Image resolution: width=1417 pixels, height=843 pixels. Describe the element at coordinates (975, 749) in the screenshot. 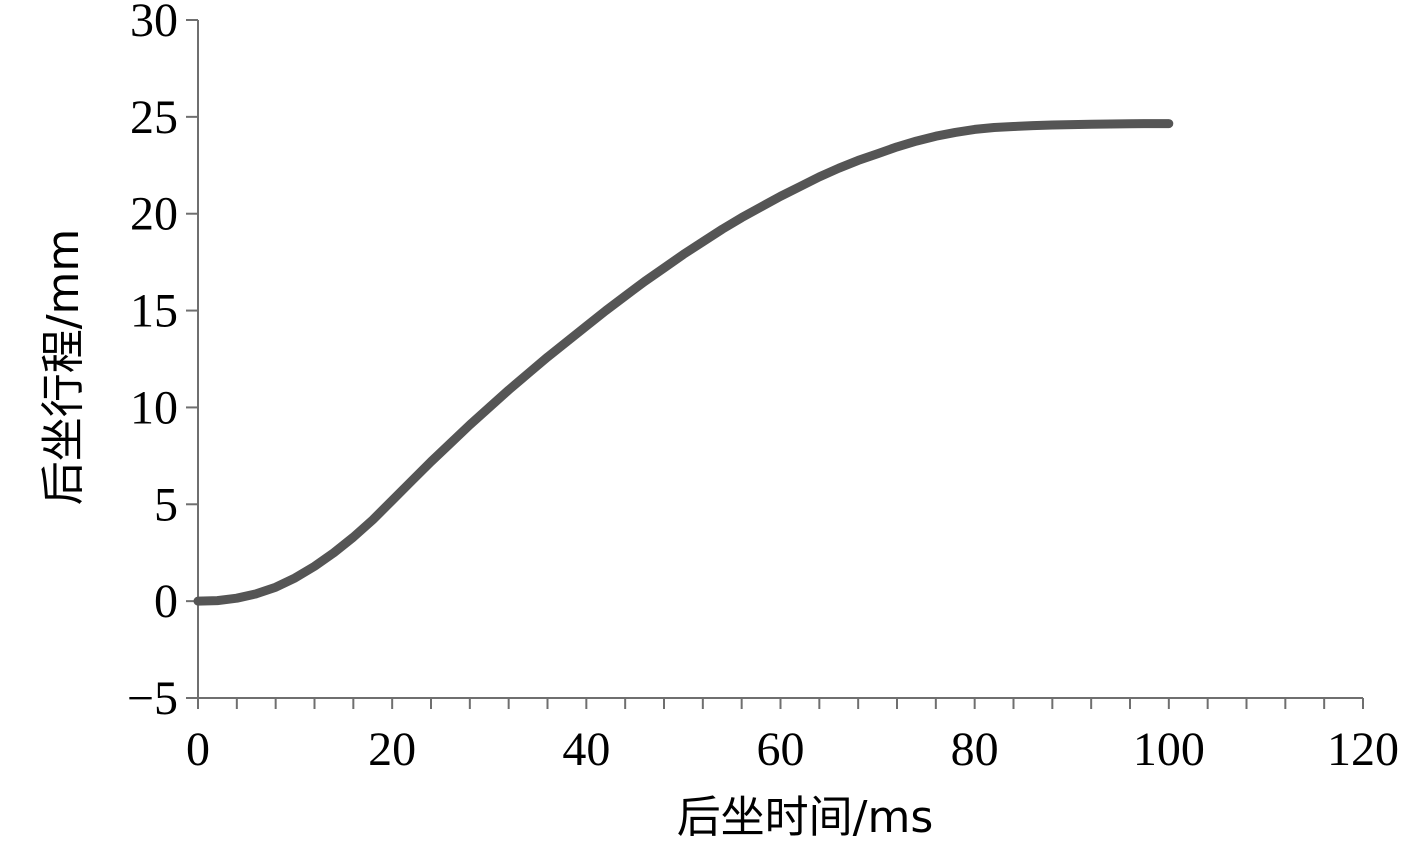

I see `x-tick-label: 80` at that location.